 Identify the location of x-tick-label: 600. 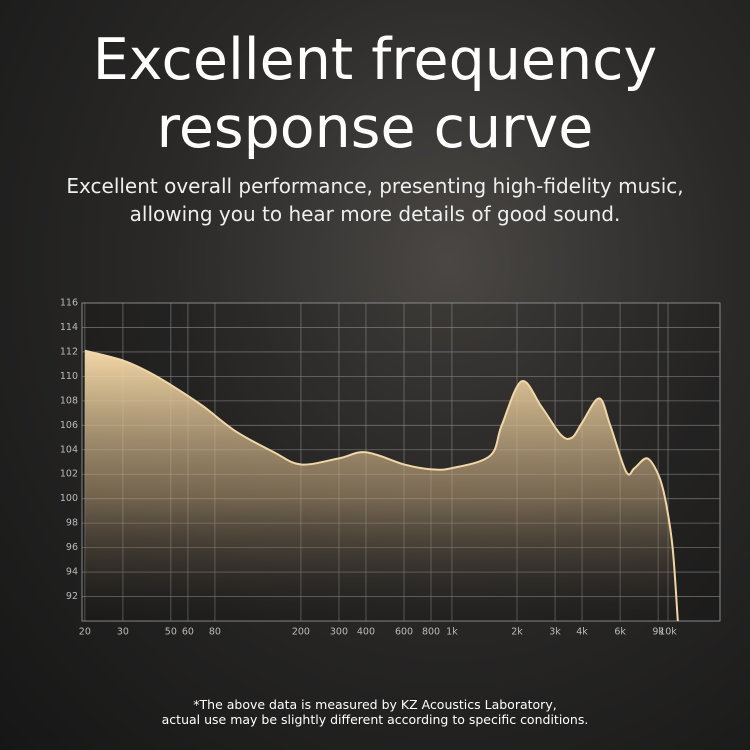
(404, 632).